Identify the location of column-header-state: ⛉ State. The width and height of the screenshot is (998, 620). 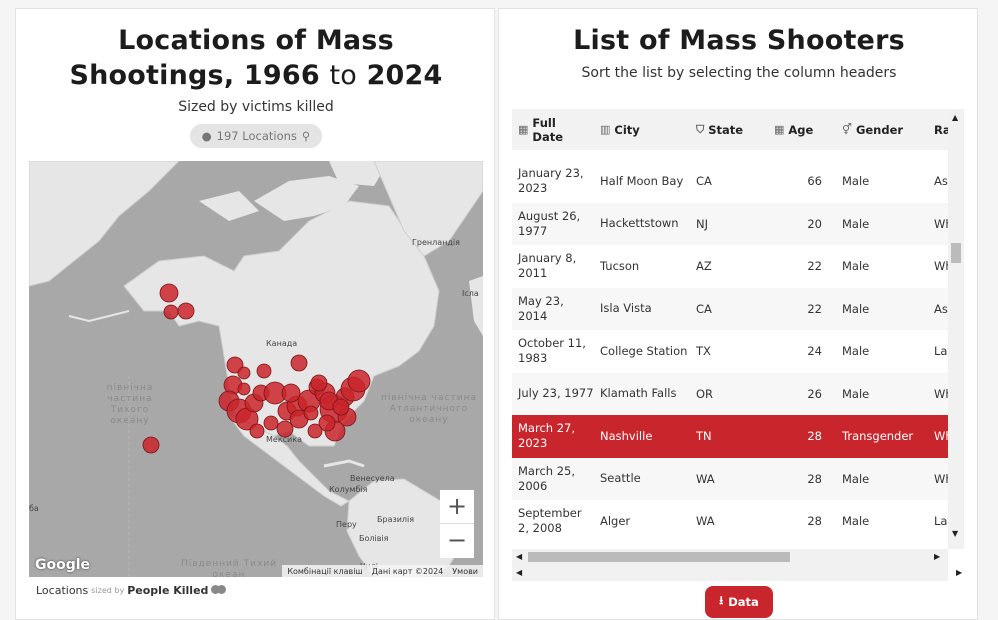
(729, 129).